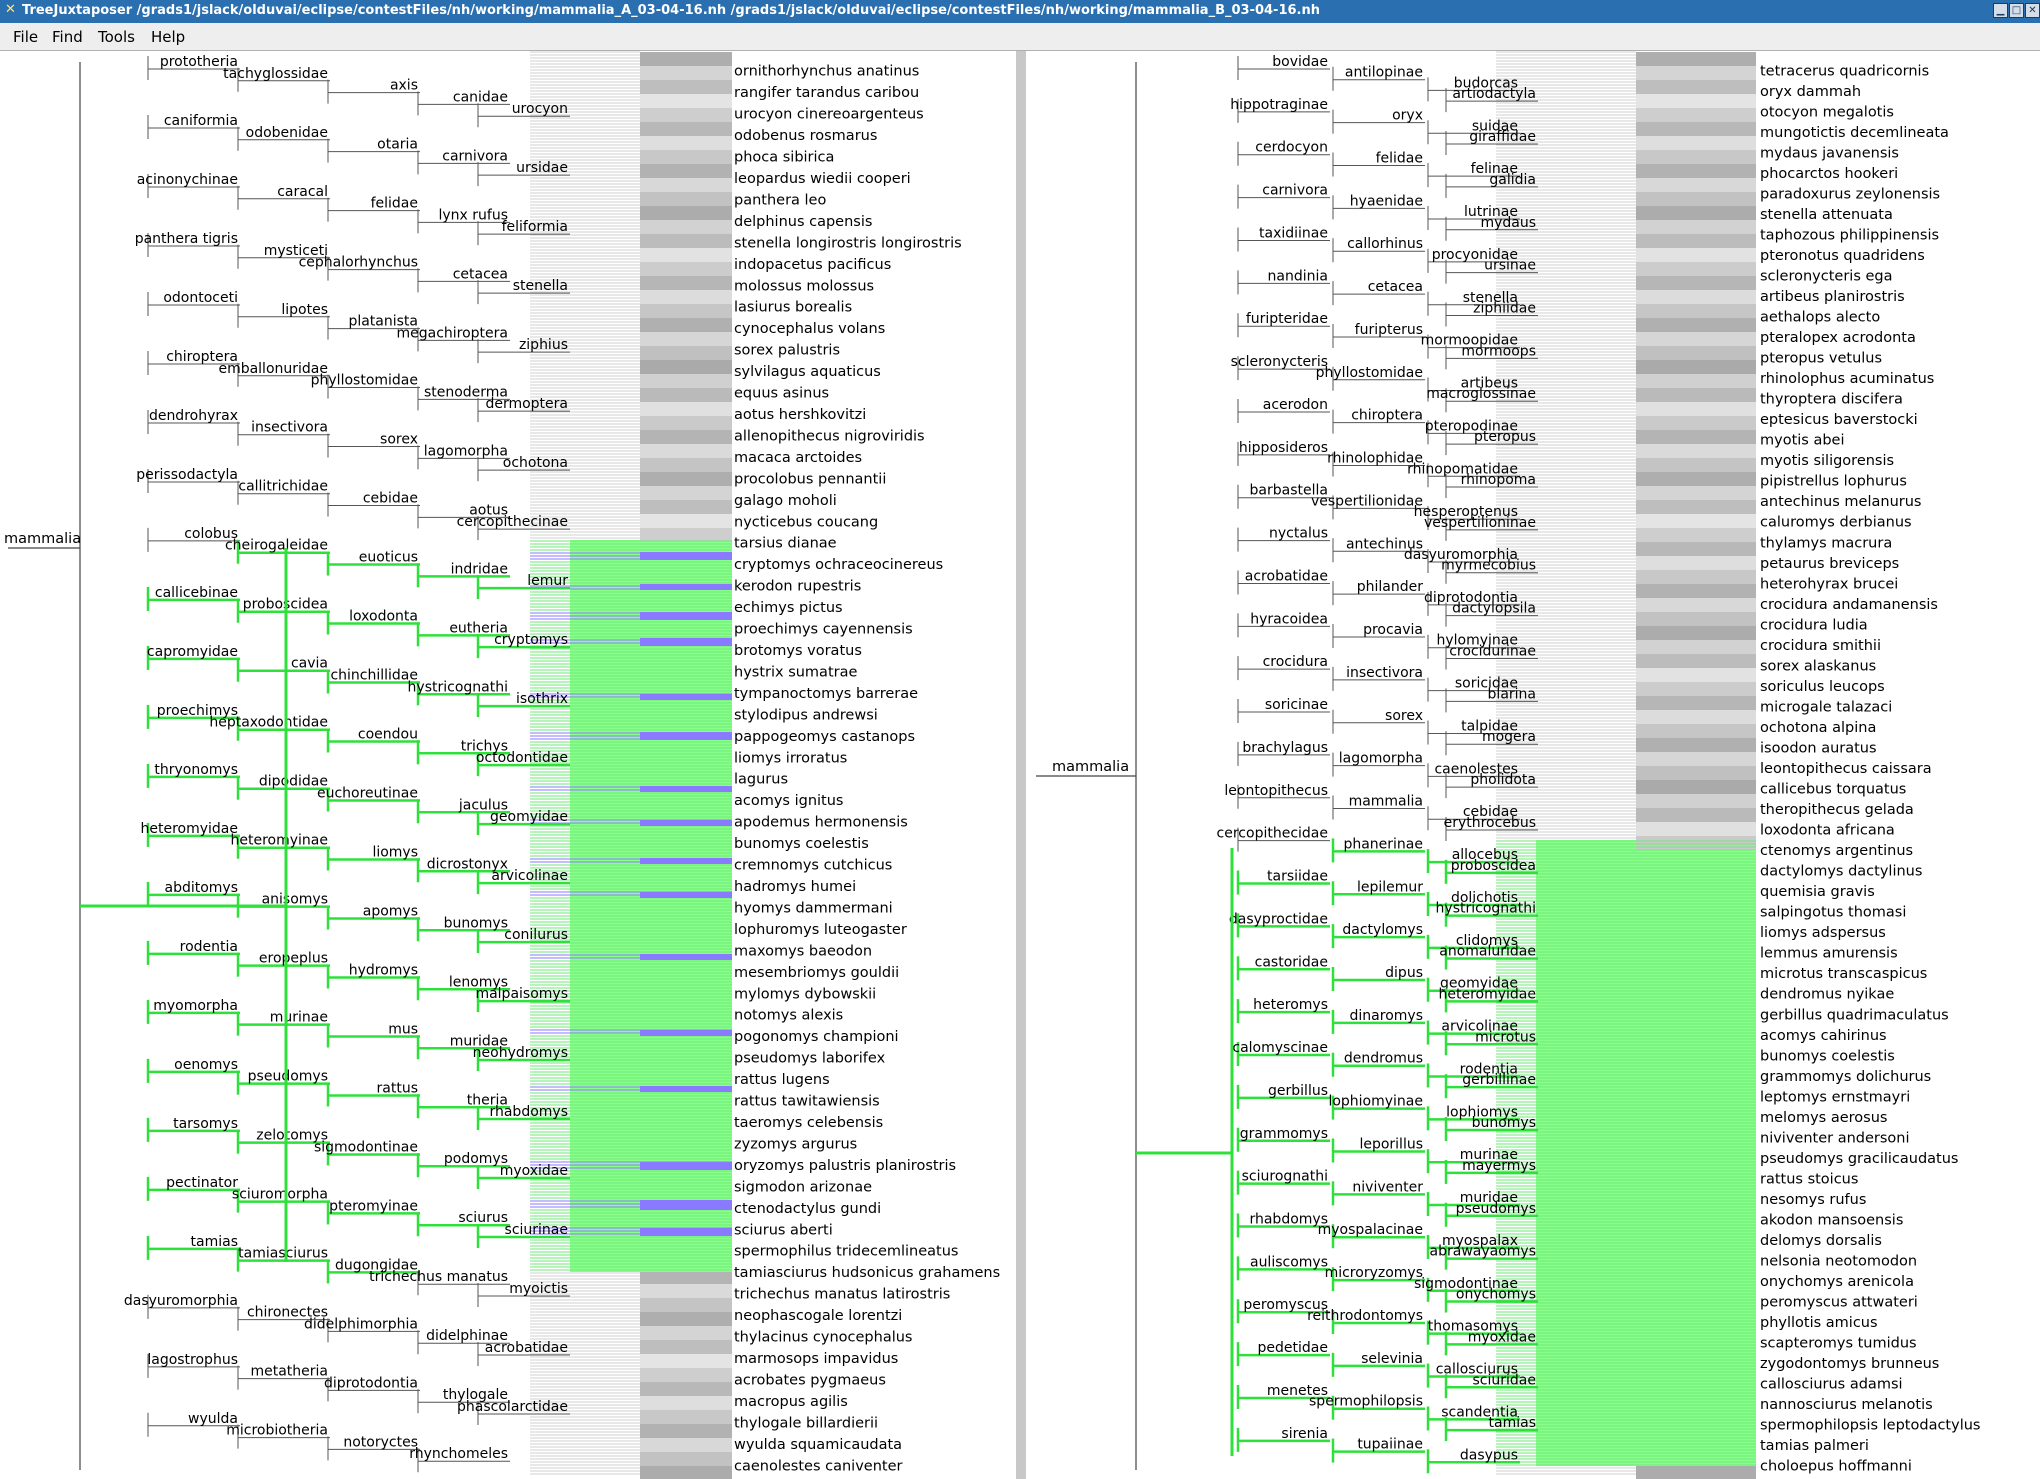  Describe the element at coordinates (438, 1277) in the screenshot. I see `left-node-trichechus-manatus: trichechus manatus` at that location.